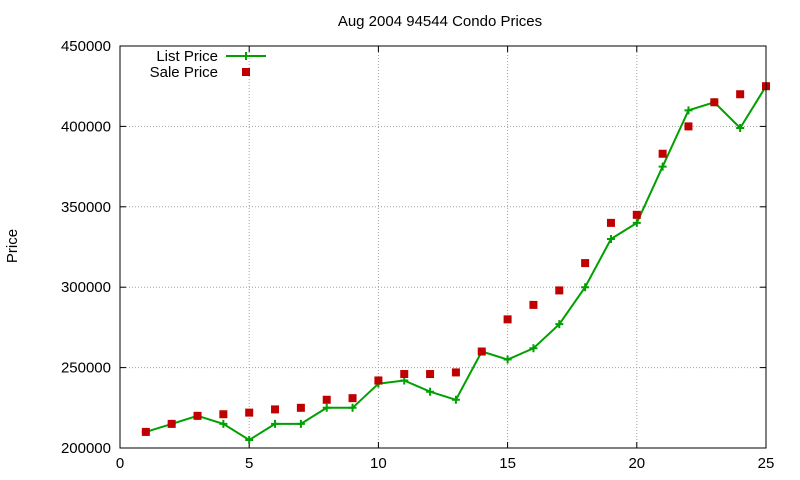 The image size is (800, 480). What do you see at coordinates (184, 72) in the screenshot?
I see `legend-label-sale-price: Sale Price` at bounding box center [184, 72].